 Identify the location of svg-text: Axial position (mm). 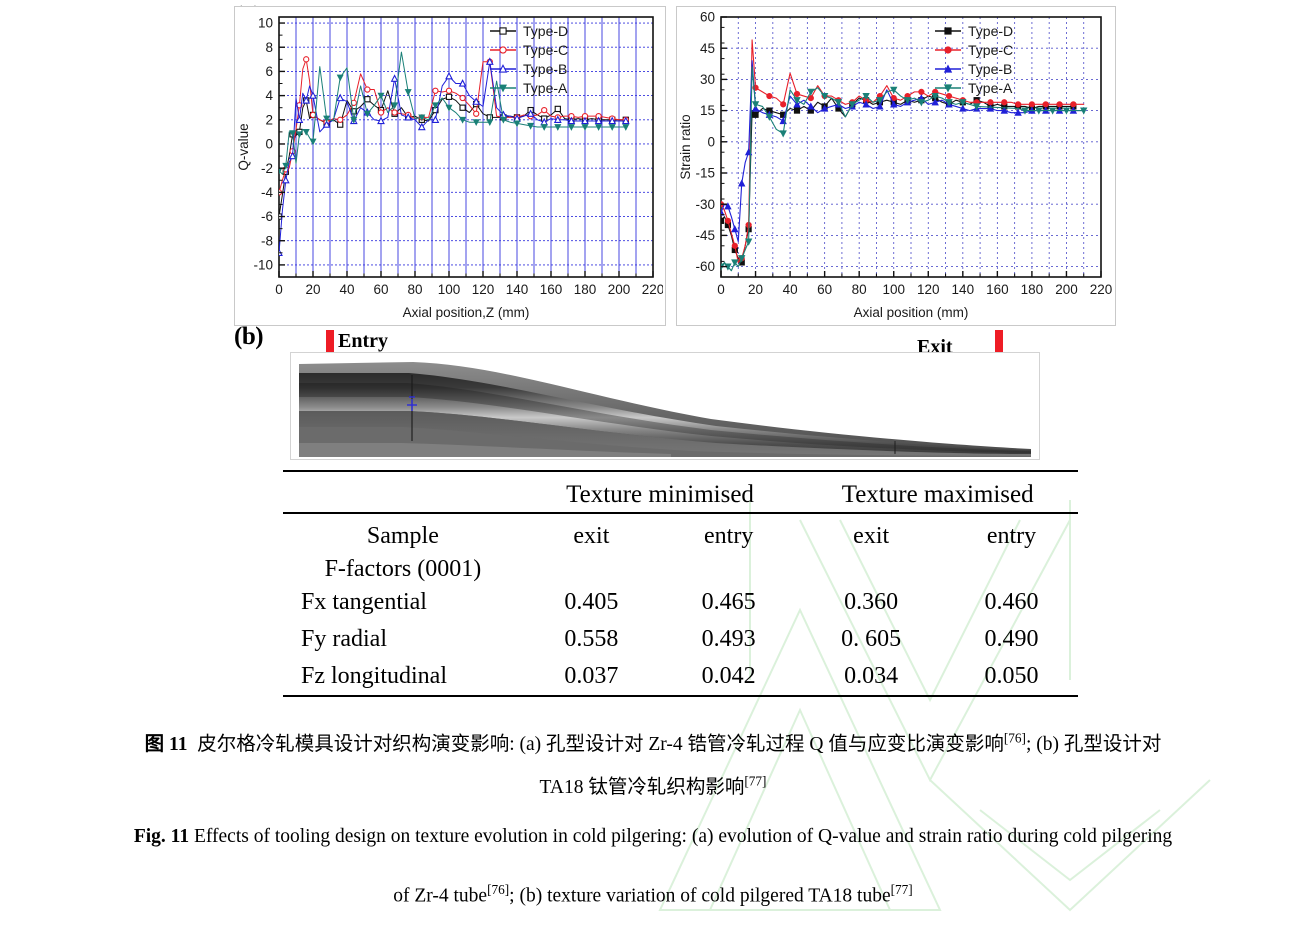
(911, 312).